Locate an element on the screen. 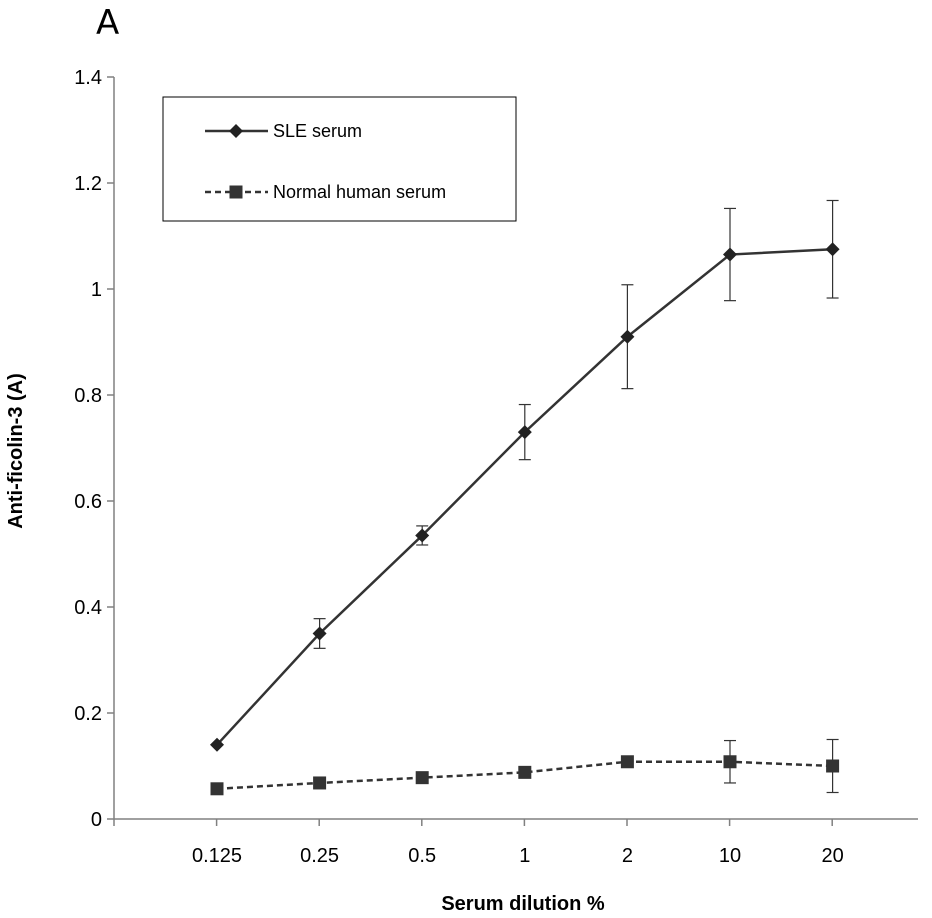 This screenshot has width=932, height=918. y-tick-label: 0.4 is located at coordinates (88, 608).